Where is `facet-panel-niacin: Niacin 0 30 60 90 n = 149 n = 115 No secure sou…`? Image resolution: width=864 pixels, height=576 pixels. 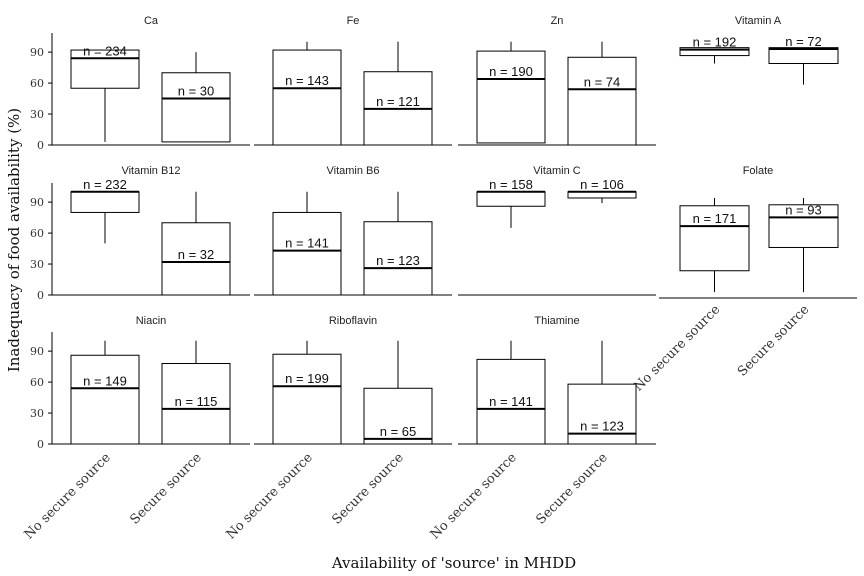
facet-panel-niacin: Niacin 0 30 60 90 n = 149 n = 115 No secure sou… is located at coordinates (136, 428).